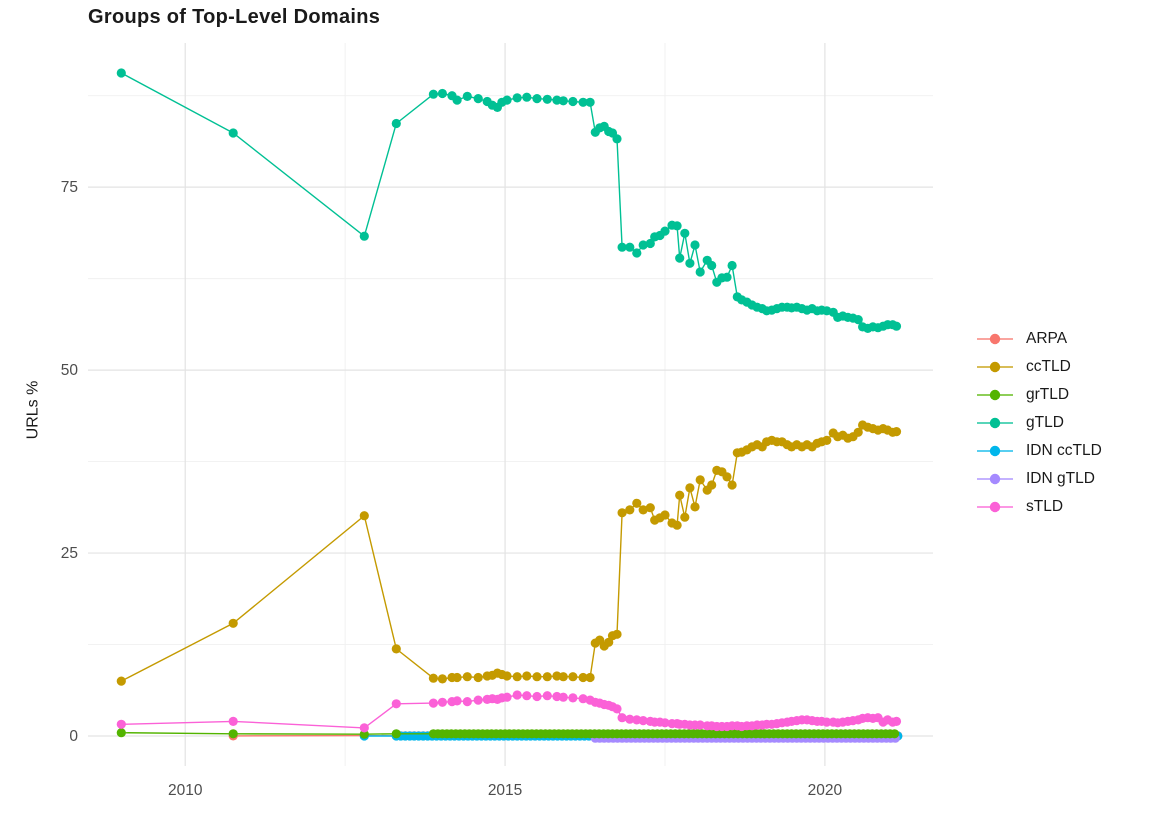 The height and width of the screenshot is (827, 1164). I want to click on x-tick-label: 2020, so click(825, 790).